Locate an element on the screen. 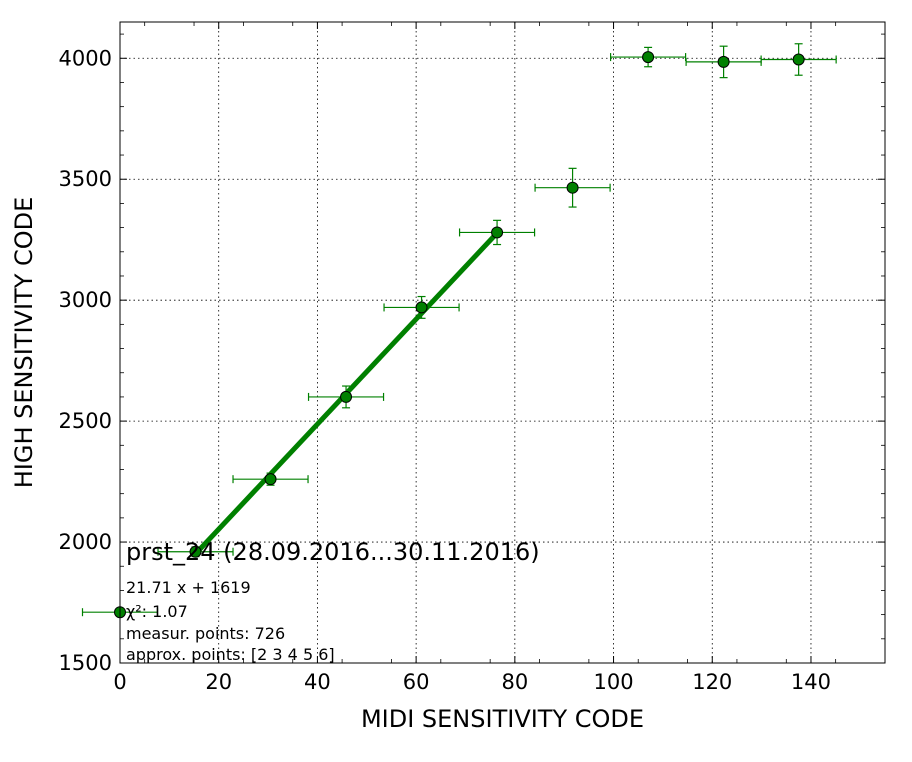 Image resolution: width=912 pixels, height=762 pixels. x-axis-label: MIDI SENSITIVITY CODE is located at coordinates (502, 719).